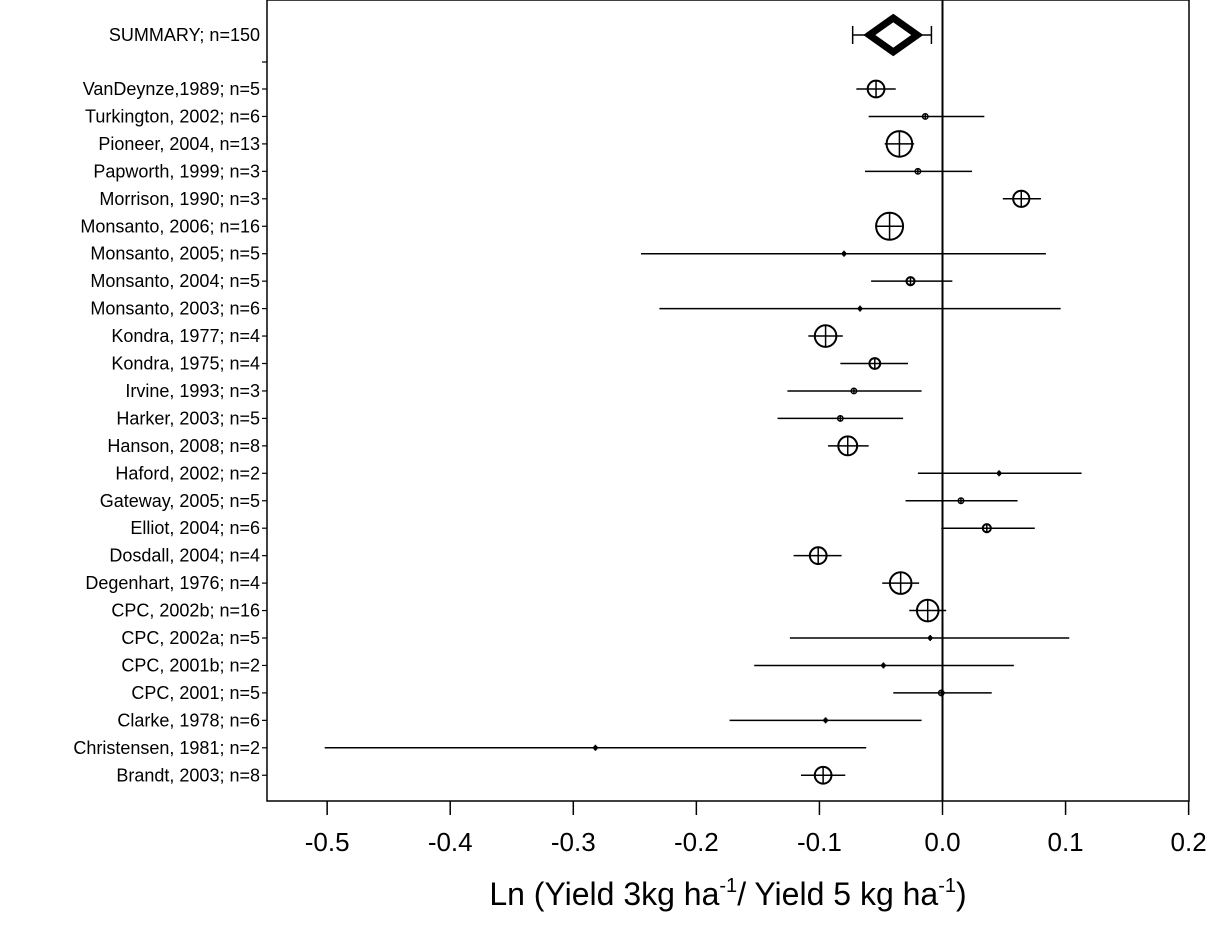  I want to click on study-row: Pioneer, 2004, n=13, so click(506, 144).